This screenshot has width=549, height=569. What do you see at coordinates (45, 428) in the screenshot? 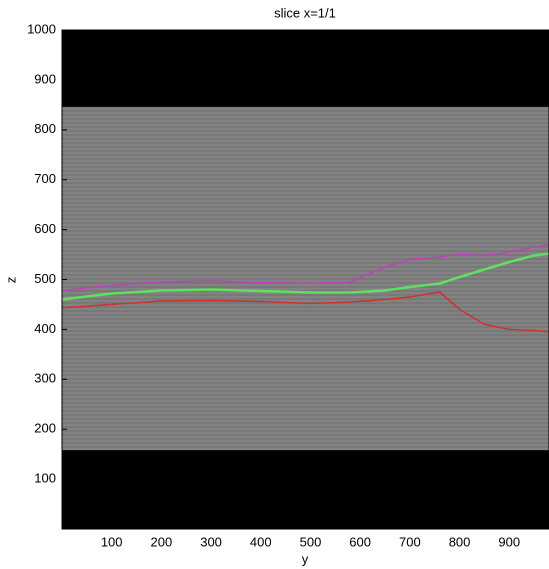
I see `y-tick-label: 200` at bounding box center [45, 428].